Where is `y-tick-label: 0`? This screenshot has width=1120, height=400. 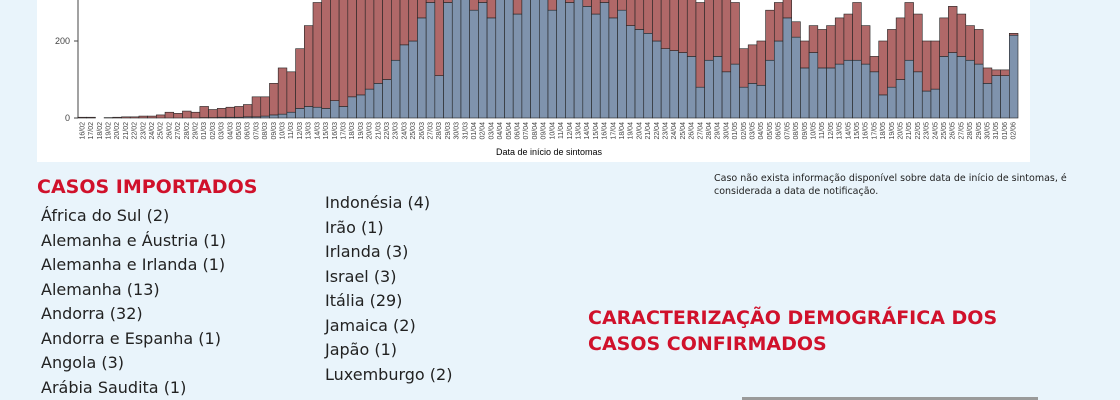 y-tick-label: 0 is located at coordinates (67, 118).